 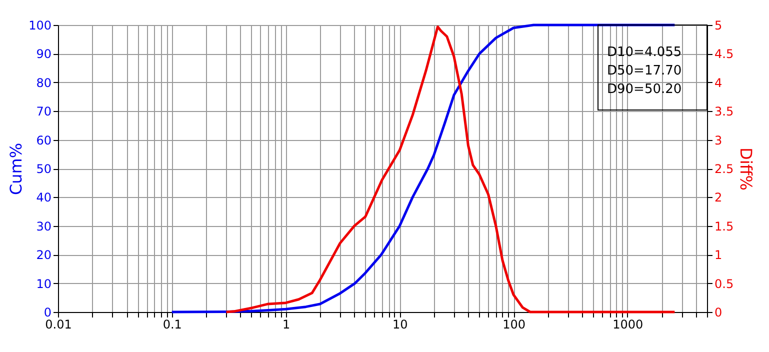 What do you see at coordinates (44, 169) in the screenshot?
I see `y-tick-label: 50` at bounding box center [44, 169].